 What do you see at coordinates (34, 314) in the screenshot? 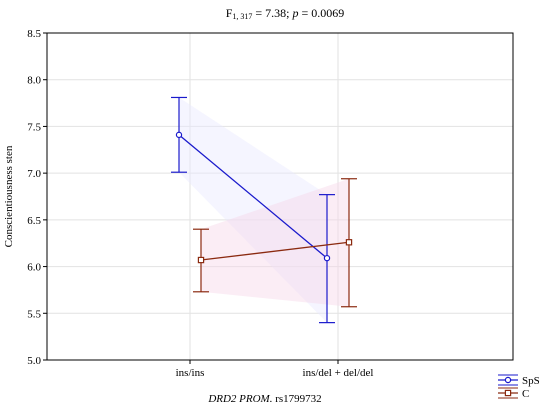
I see `y-tick-label: 5.5` at bounding box center [34, 314].